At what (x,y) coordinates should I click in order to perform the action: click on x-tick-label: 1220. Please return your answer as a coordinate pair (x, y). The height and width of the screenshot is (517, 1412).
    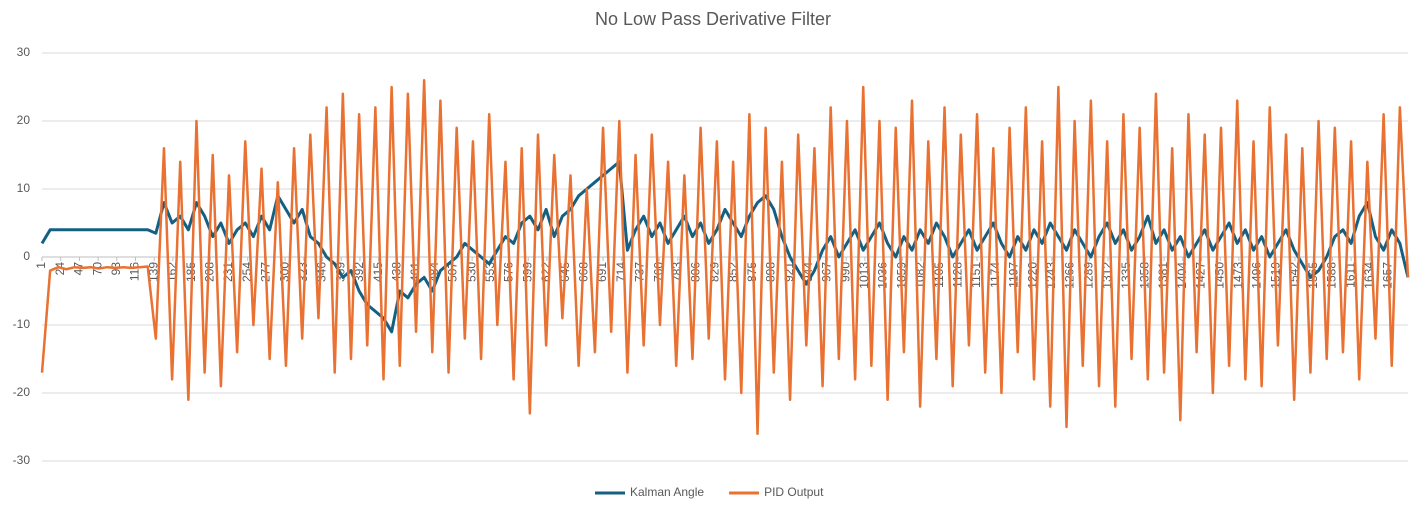
    Looking at the image, I should click on (1032, 275).